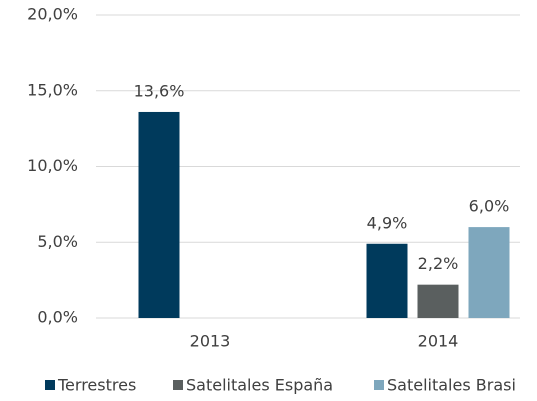  What do you see at coordinates (52, 165) in the screenshot?
I see `y-tick-label: 10,0%` at bounding box center [52, 165].